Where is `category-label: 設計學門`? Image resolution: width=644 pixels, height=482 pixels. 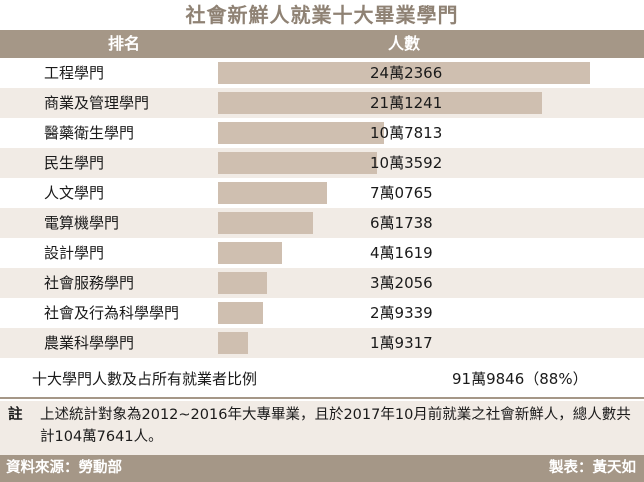
category-label: 設計學門 is located at coordinates (74, 253).